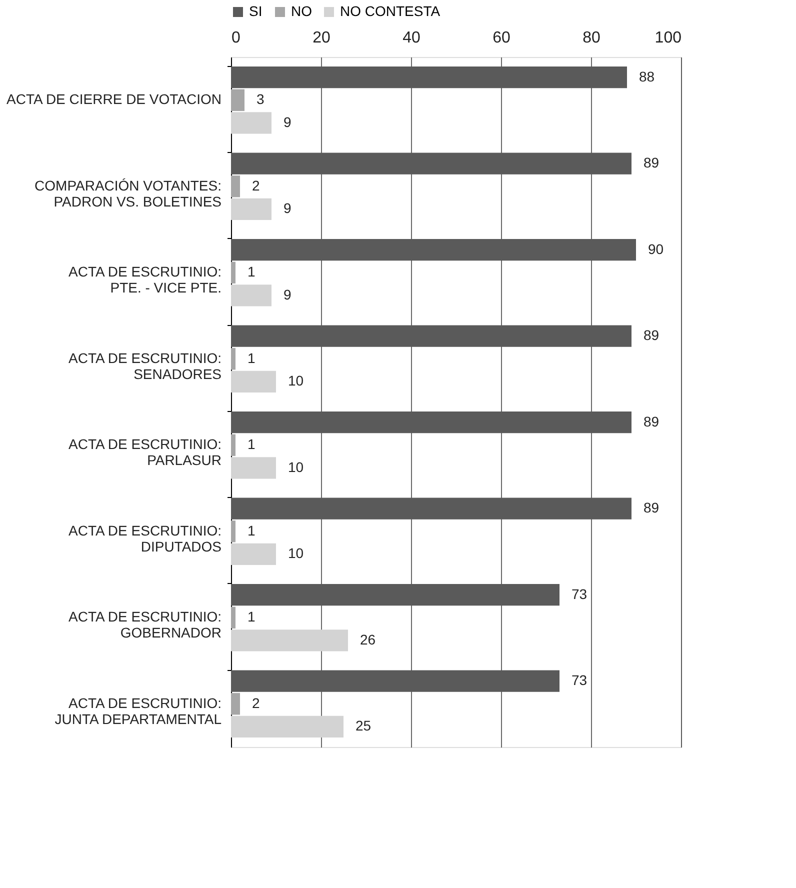 Image resolution: width=796 pixels, height=888 pixels. What do you see at coordinates (591, 38) in the screenshot?
I see `x-tick-label: 80` at bounding box center [591, 38].